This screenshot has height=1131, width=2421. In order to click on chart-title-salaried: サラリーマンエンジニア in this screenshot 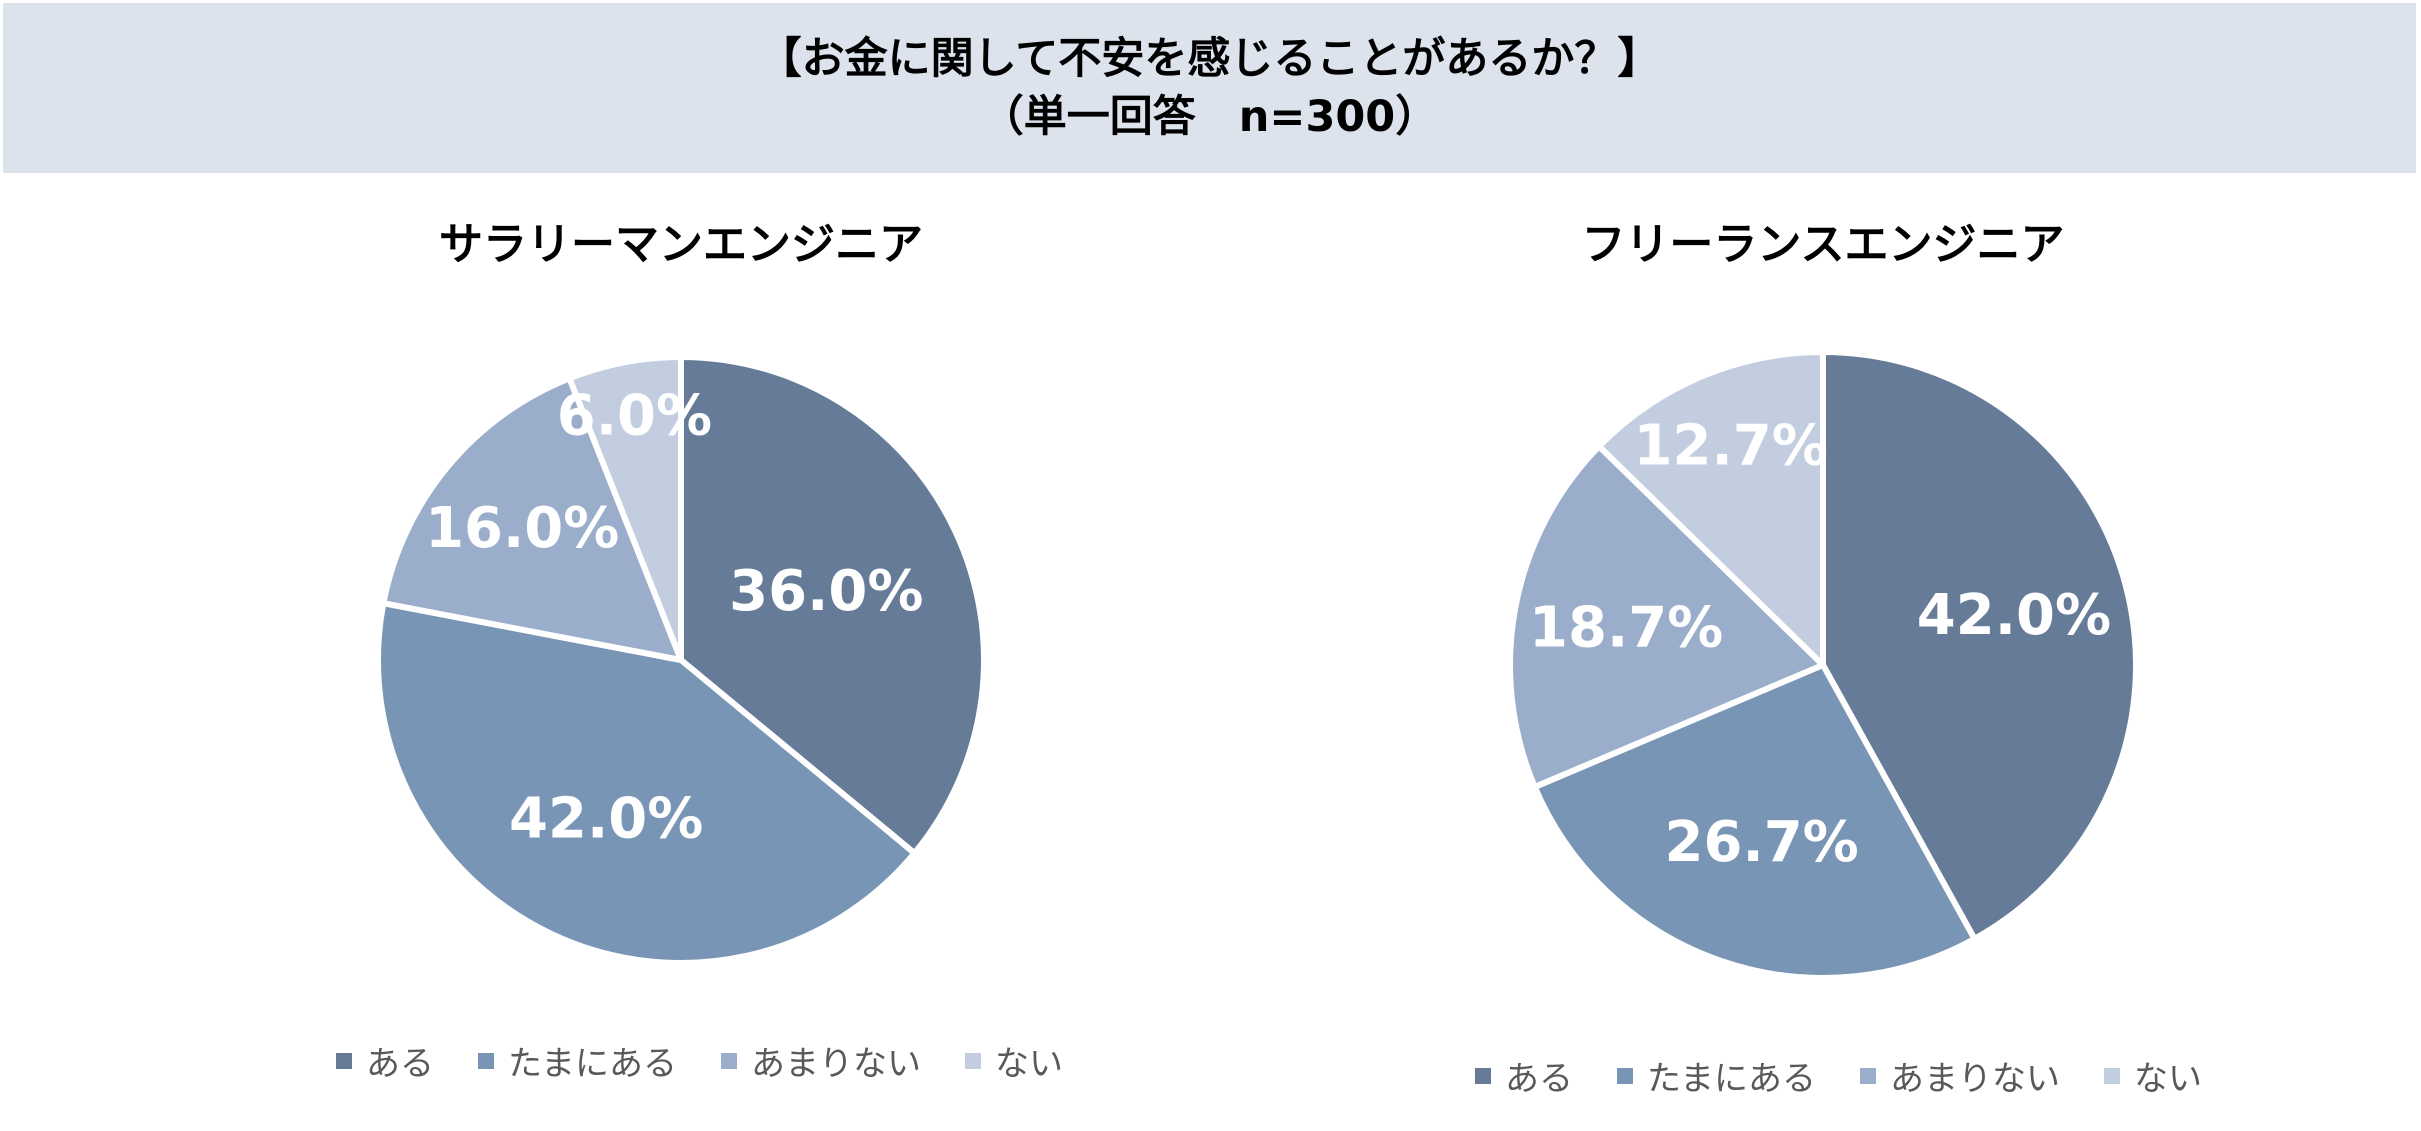, I will do `click(681, 244)`.